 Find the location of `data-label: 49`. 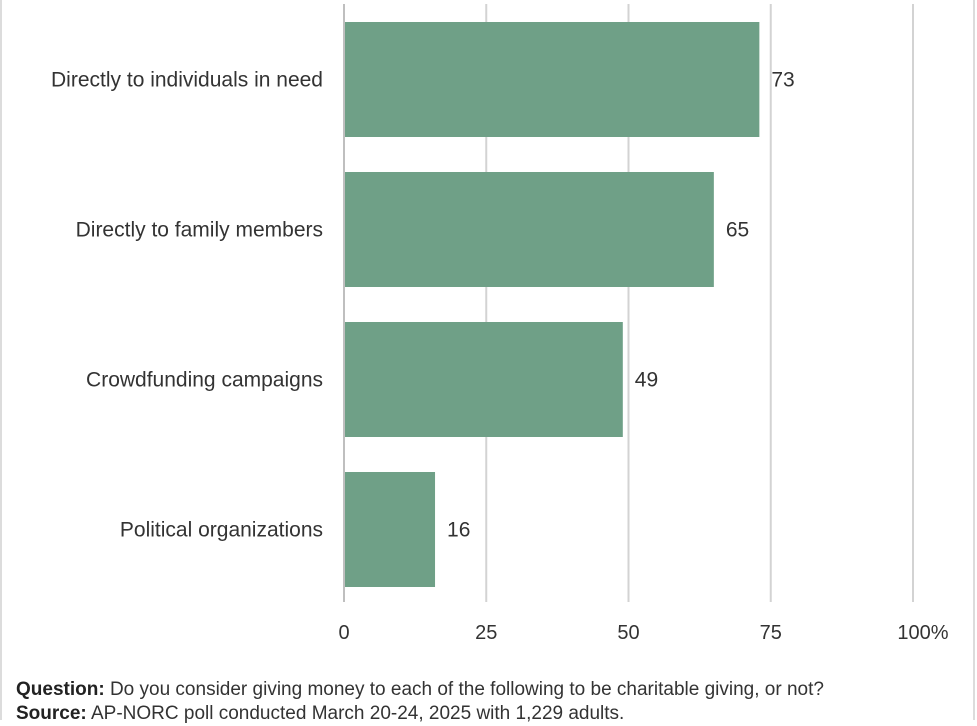

data-label: 49 is located at coordinates (646, 380).